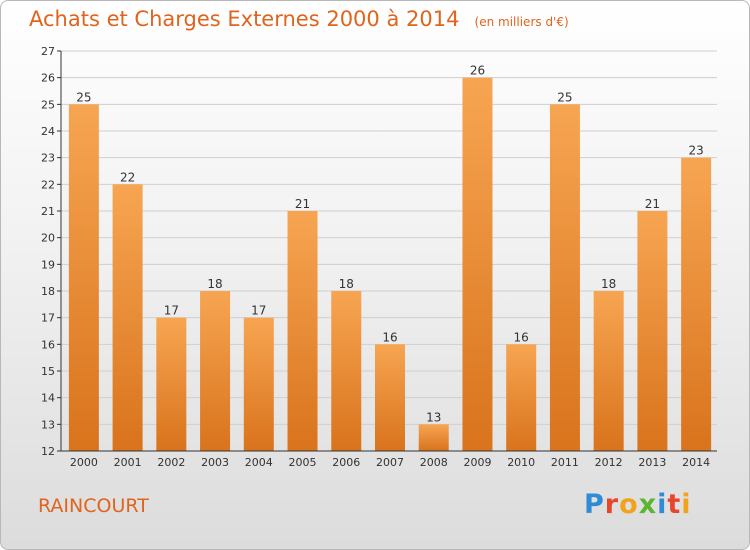 This screenshot has width=750, height=550. I want to click on bar-2014, so click(696, 304).